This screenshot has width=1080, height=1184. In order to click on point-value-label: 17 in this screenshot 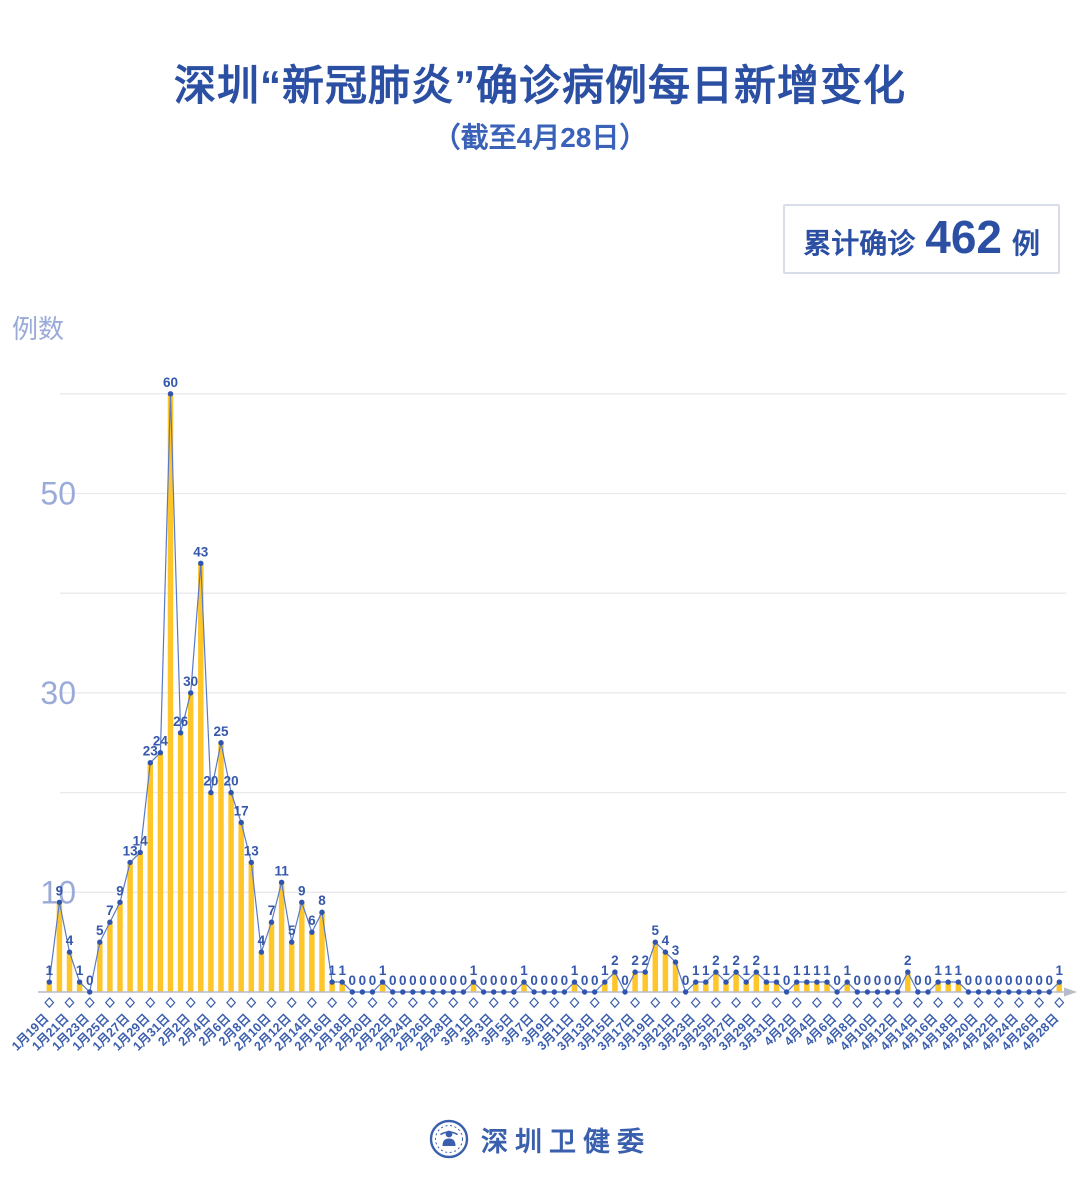, I will do `click(241, 811)`.